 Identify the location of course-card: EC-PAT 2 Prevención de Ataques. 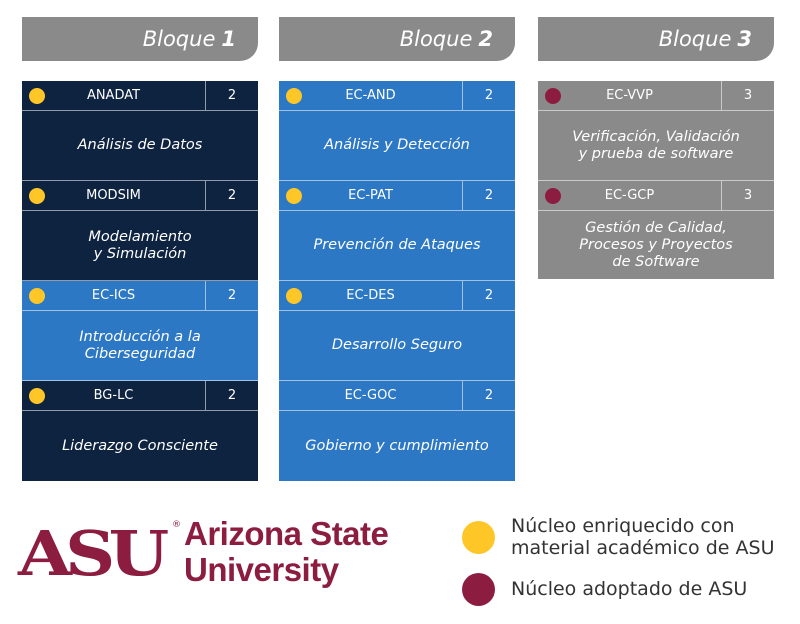
(397, 231).